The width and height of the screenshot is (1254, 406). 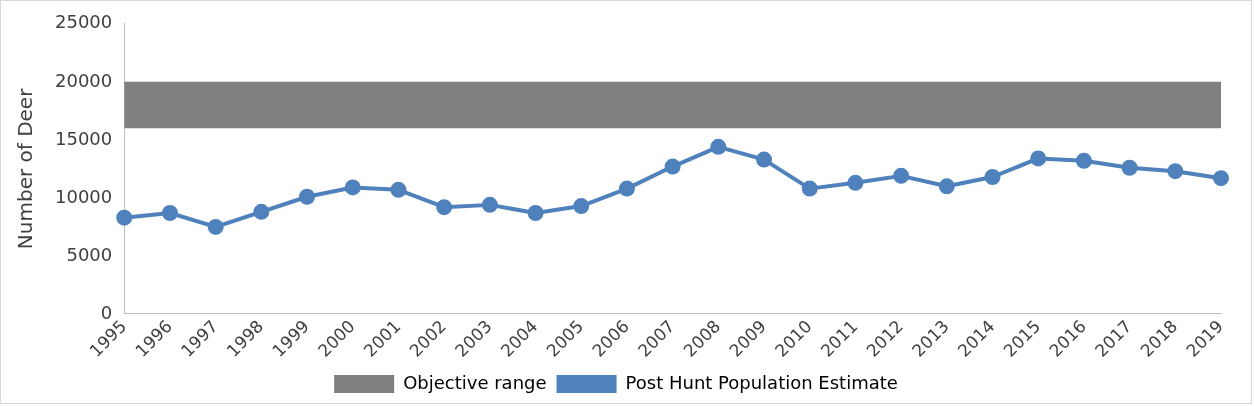 What do you see at coordinates (89, 254) in the screenshot?
I see `y-tick-label: 5000` at bounding box center [89, 254].